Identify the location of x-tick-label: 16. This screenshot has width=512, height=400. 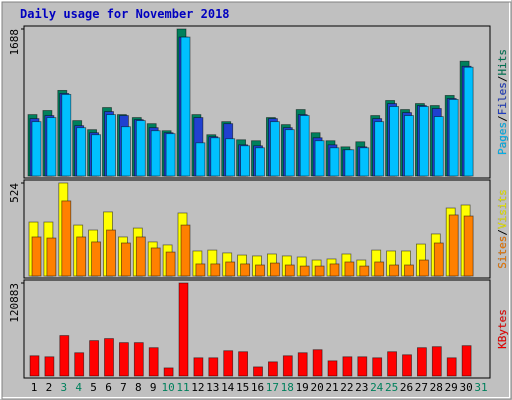
(257, 387).